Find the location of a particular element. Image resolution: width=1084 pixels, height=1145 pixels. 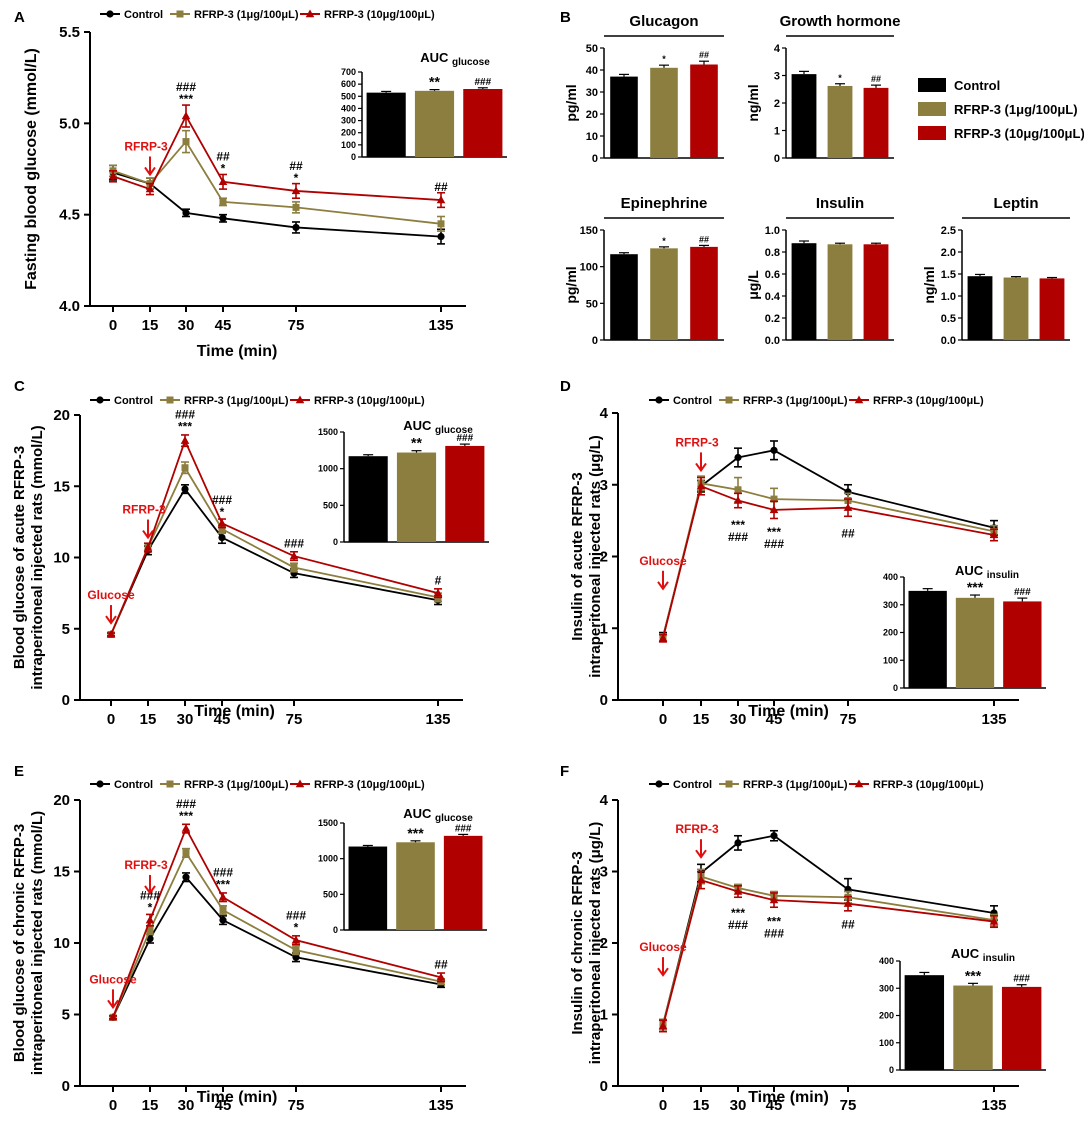

y-axis-title: pg/ml is located at coordinates (571, 284).